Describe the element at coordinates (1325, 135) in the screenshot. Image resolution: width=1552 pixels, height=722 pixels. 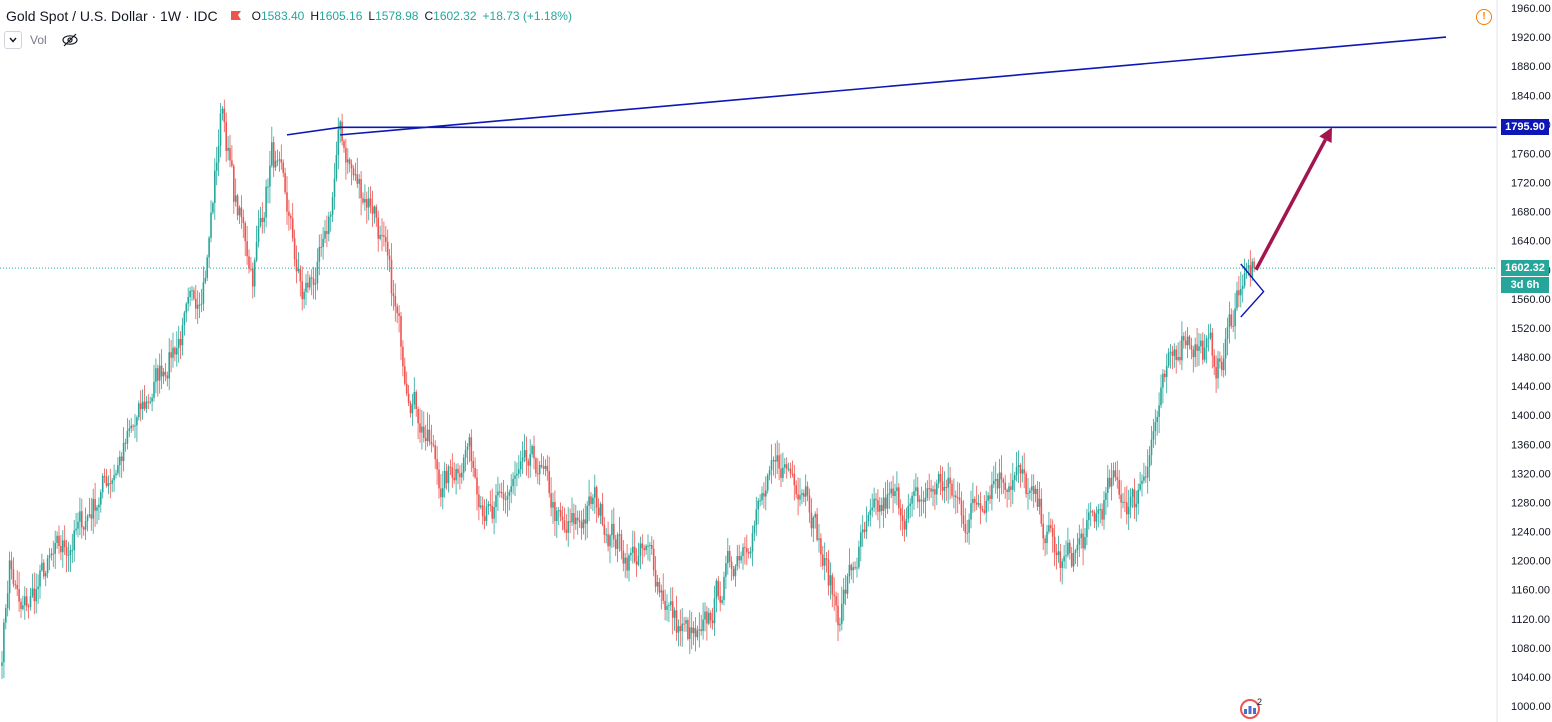
I see `arrow-head` at that location.